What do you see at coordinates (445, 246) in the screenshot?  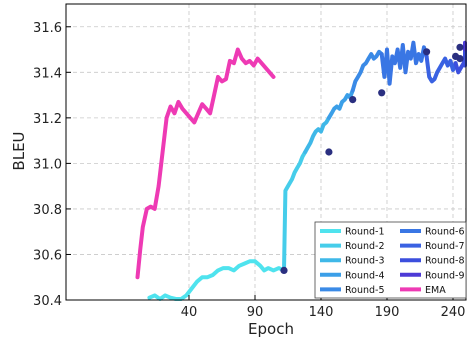 I see `legend-label: Round-7` at bounding box center [445, 246].